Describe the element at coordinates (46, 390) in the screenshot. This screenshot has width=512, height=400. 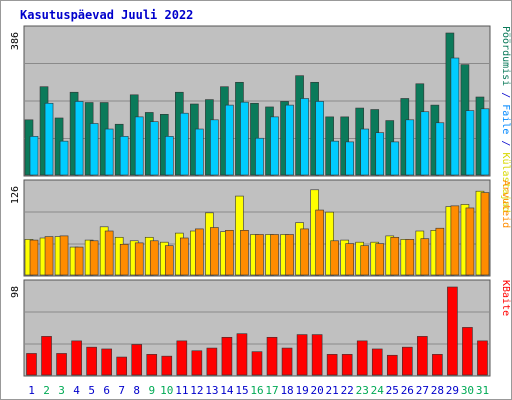
I see `x-tick-label-2: 2` at that location.